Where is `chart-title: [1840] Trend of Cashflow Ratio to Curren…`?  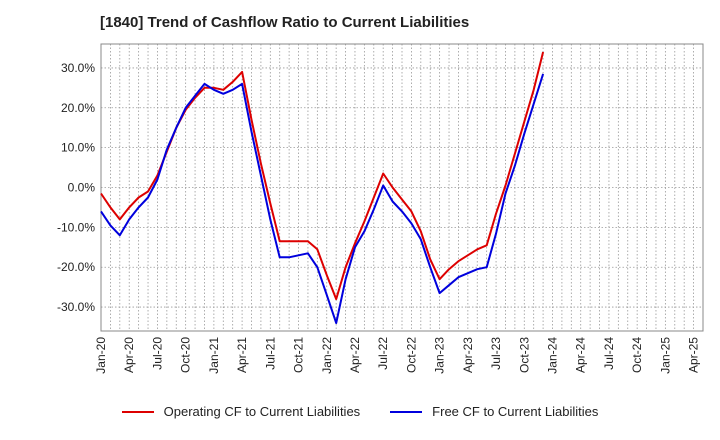
chart-title: [1840] Trend of Cashflow Ratio to Curren… is located at coordinates (285, 22).